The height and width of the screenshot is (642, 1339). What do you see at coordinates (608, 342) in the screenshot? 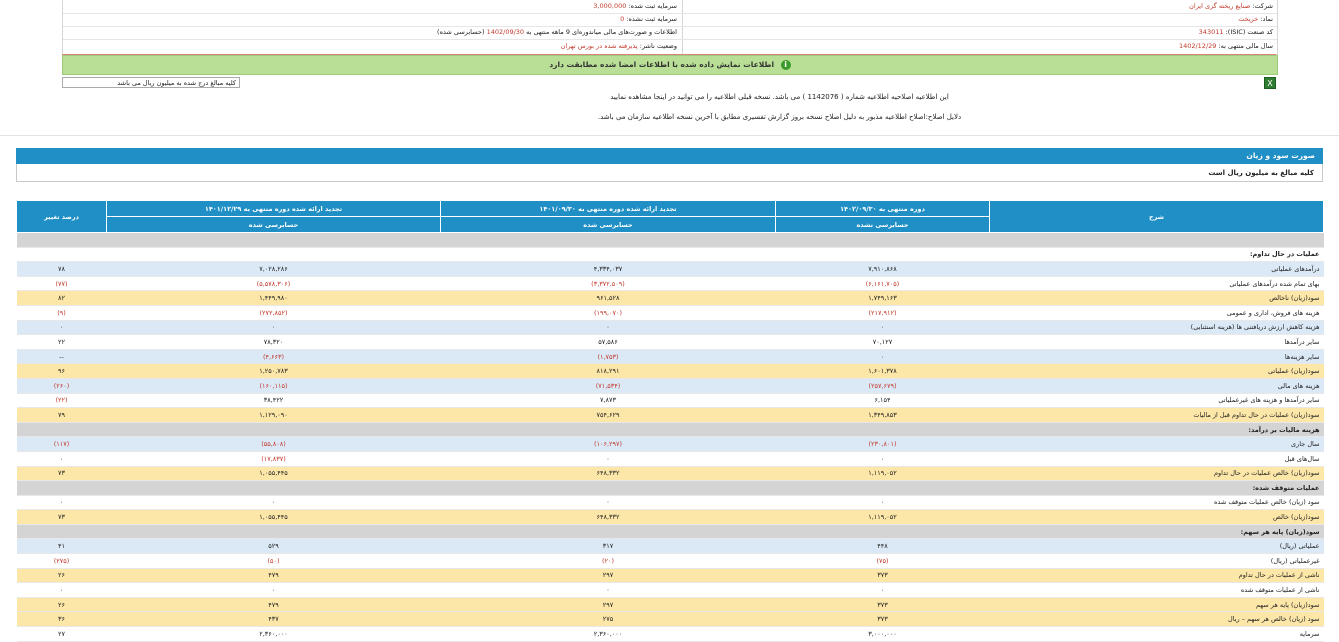
I see `row-value-c2: ۵۷,۵۸۶` at bounding box center [608, 342].